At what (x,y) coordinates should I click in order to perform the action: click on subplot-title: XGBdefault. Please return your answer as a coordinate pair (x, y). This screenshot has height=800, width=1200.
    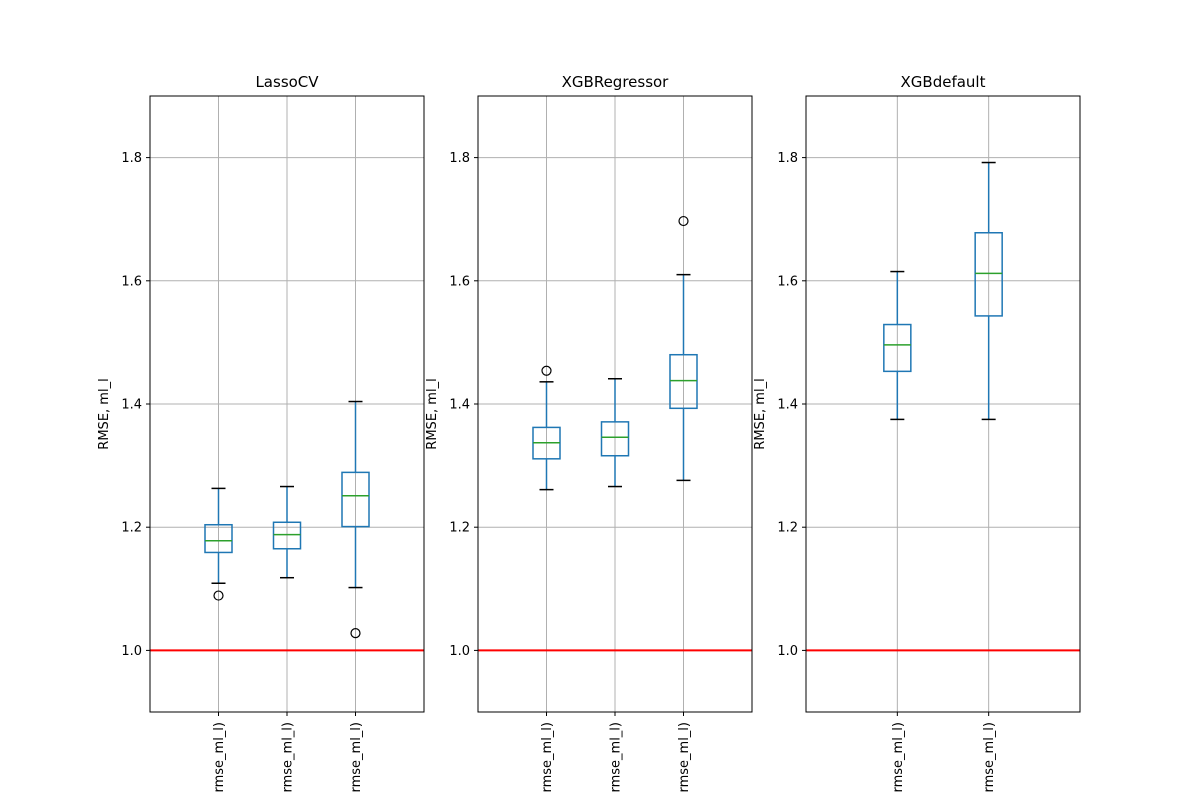
    Looking at the image, I should click on (943, 82).